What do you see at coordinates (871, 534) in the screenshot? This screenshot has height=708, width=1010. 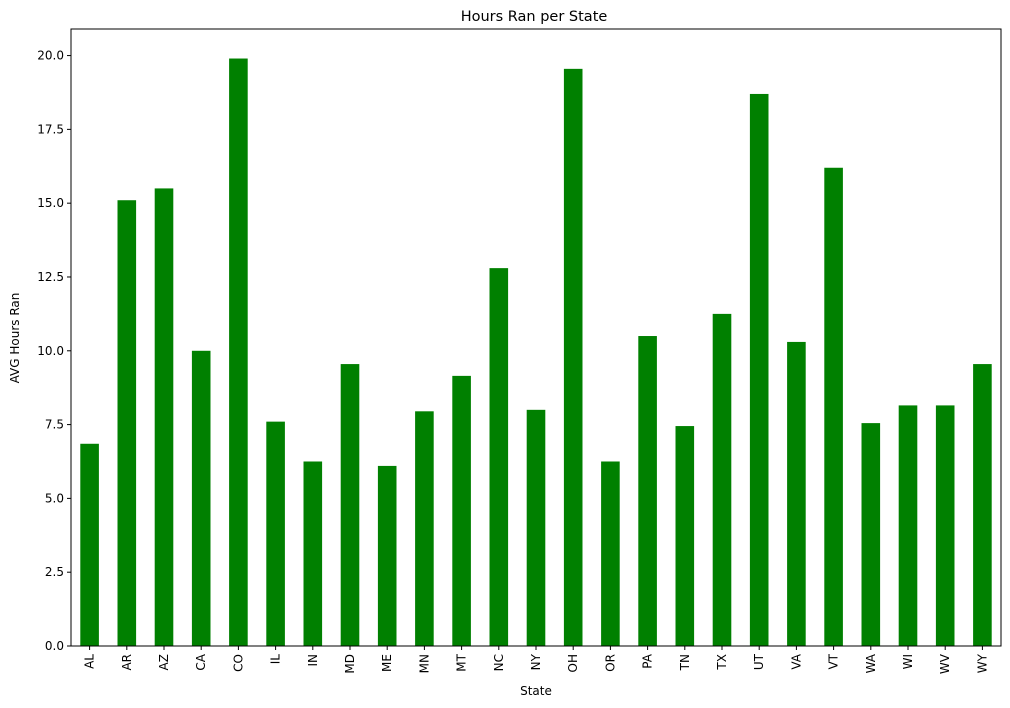 I see `bar-wa` at bounding box center [871, 534].